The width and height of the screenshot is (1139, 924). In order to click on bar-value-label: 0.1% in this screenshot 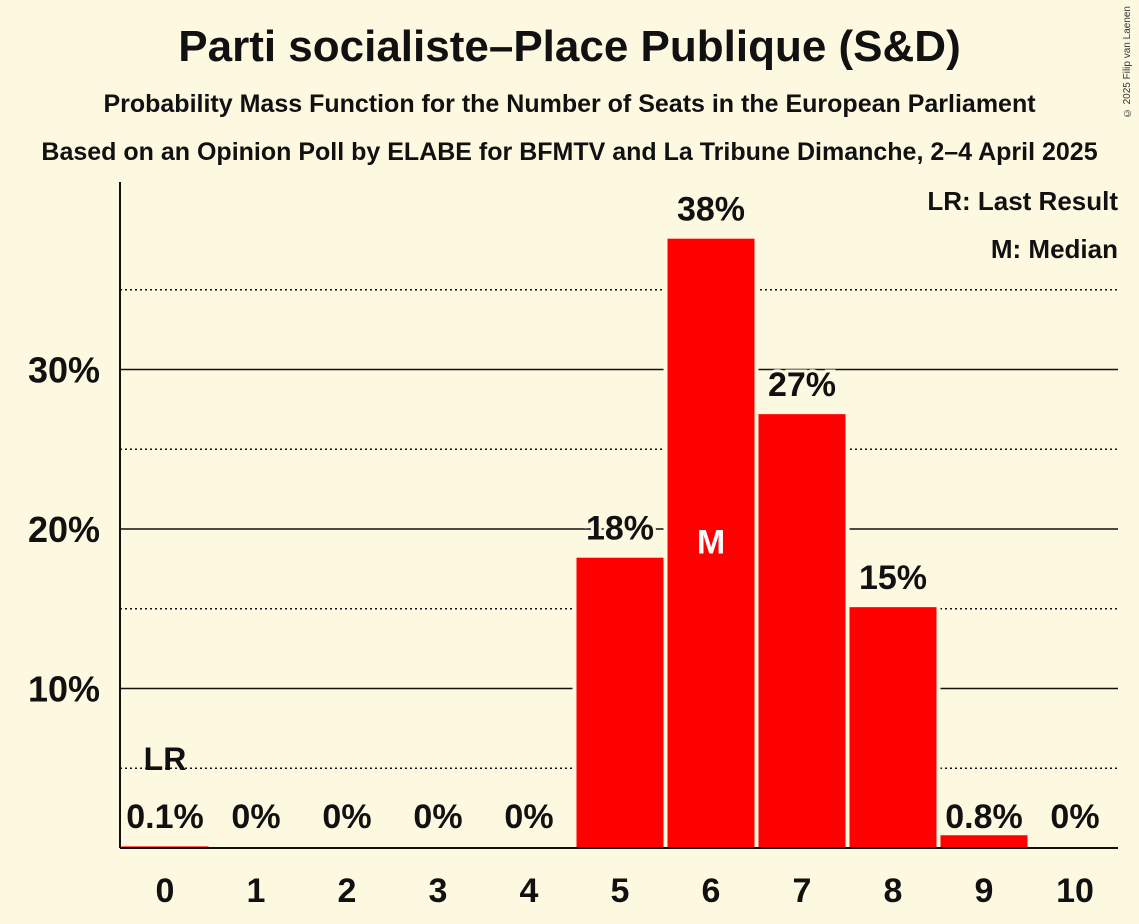, I will do `click(165, 817)`.